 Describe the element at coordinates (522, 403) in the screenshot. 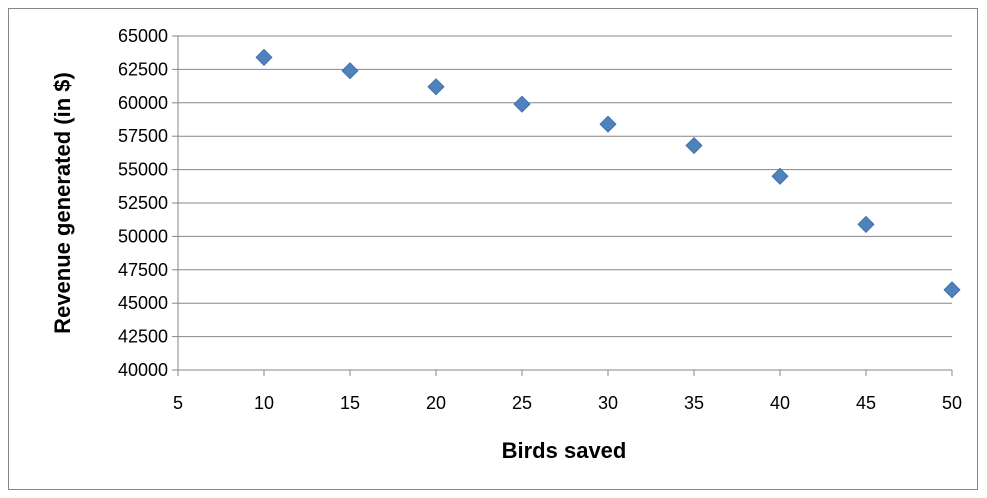

I see `x-tick-label-4: 25` at that location.